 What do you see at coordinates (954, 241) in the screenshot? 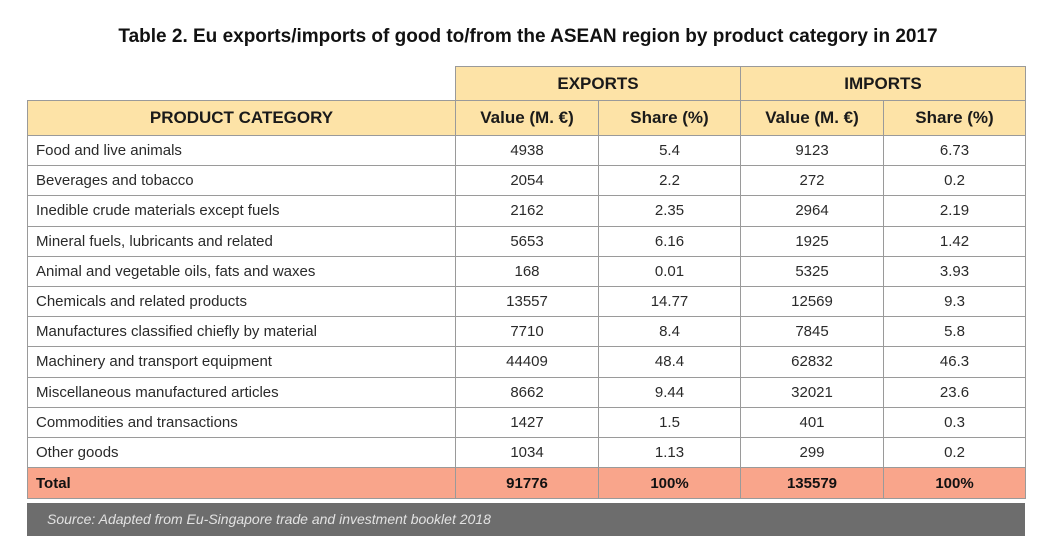
I see `imports-share-cell: 1.42` at bounding box center [954, 241].